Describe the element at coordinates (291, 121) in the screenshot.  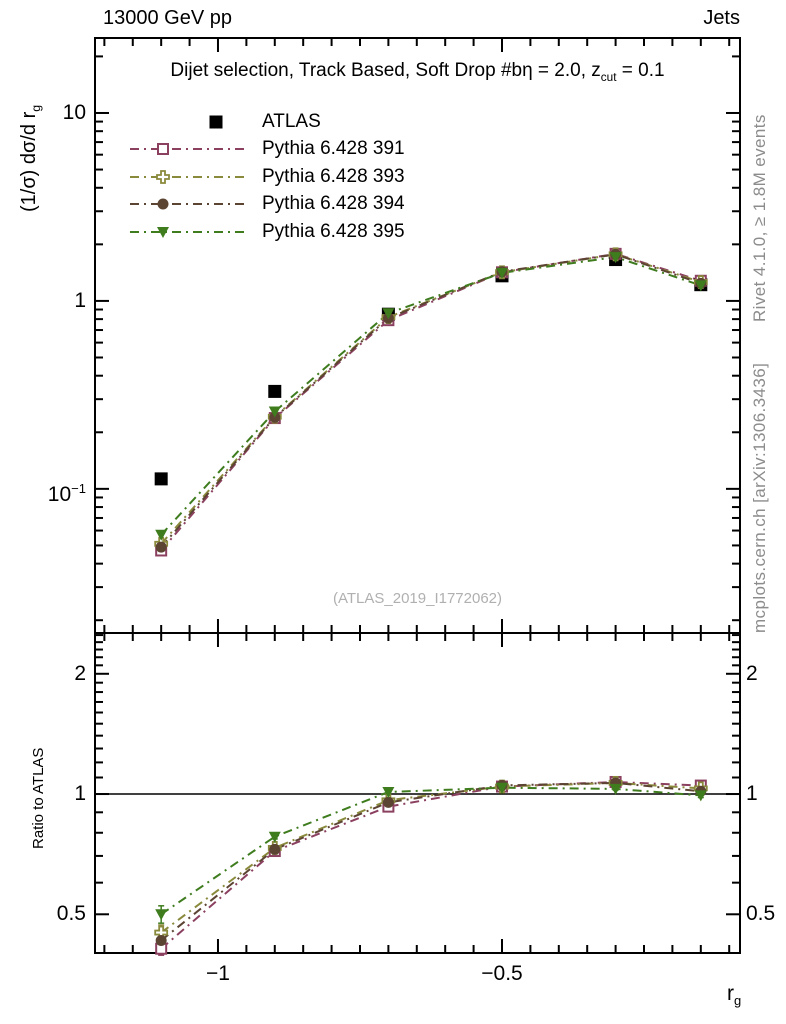
I see `legend-label: ATLAS` at that location.